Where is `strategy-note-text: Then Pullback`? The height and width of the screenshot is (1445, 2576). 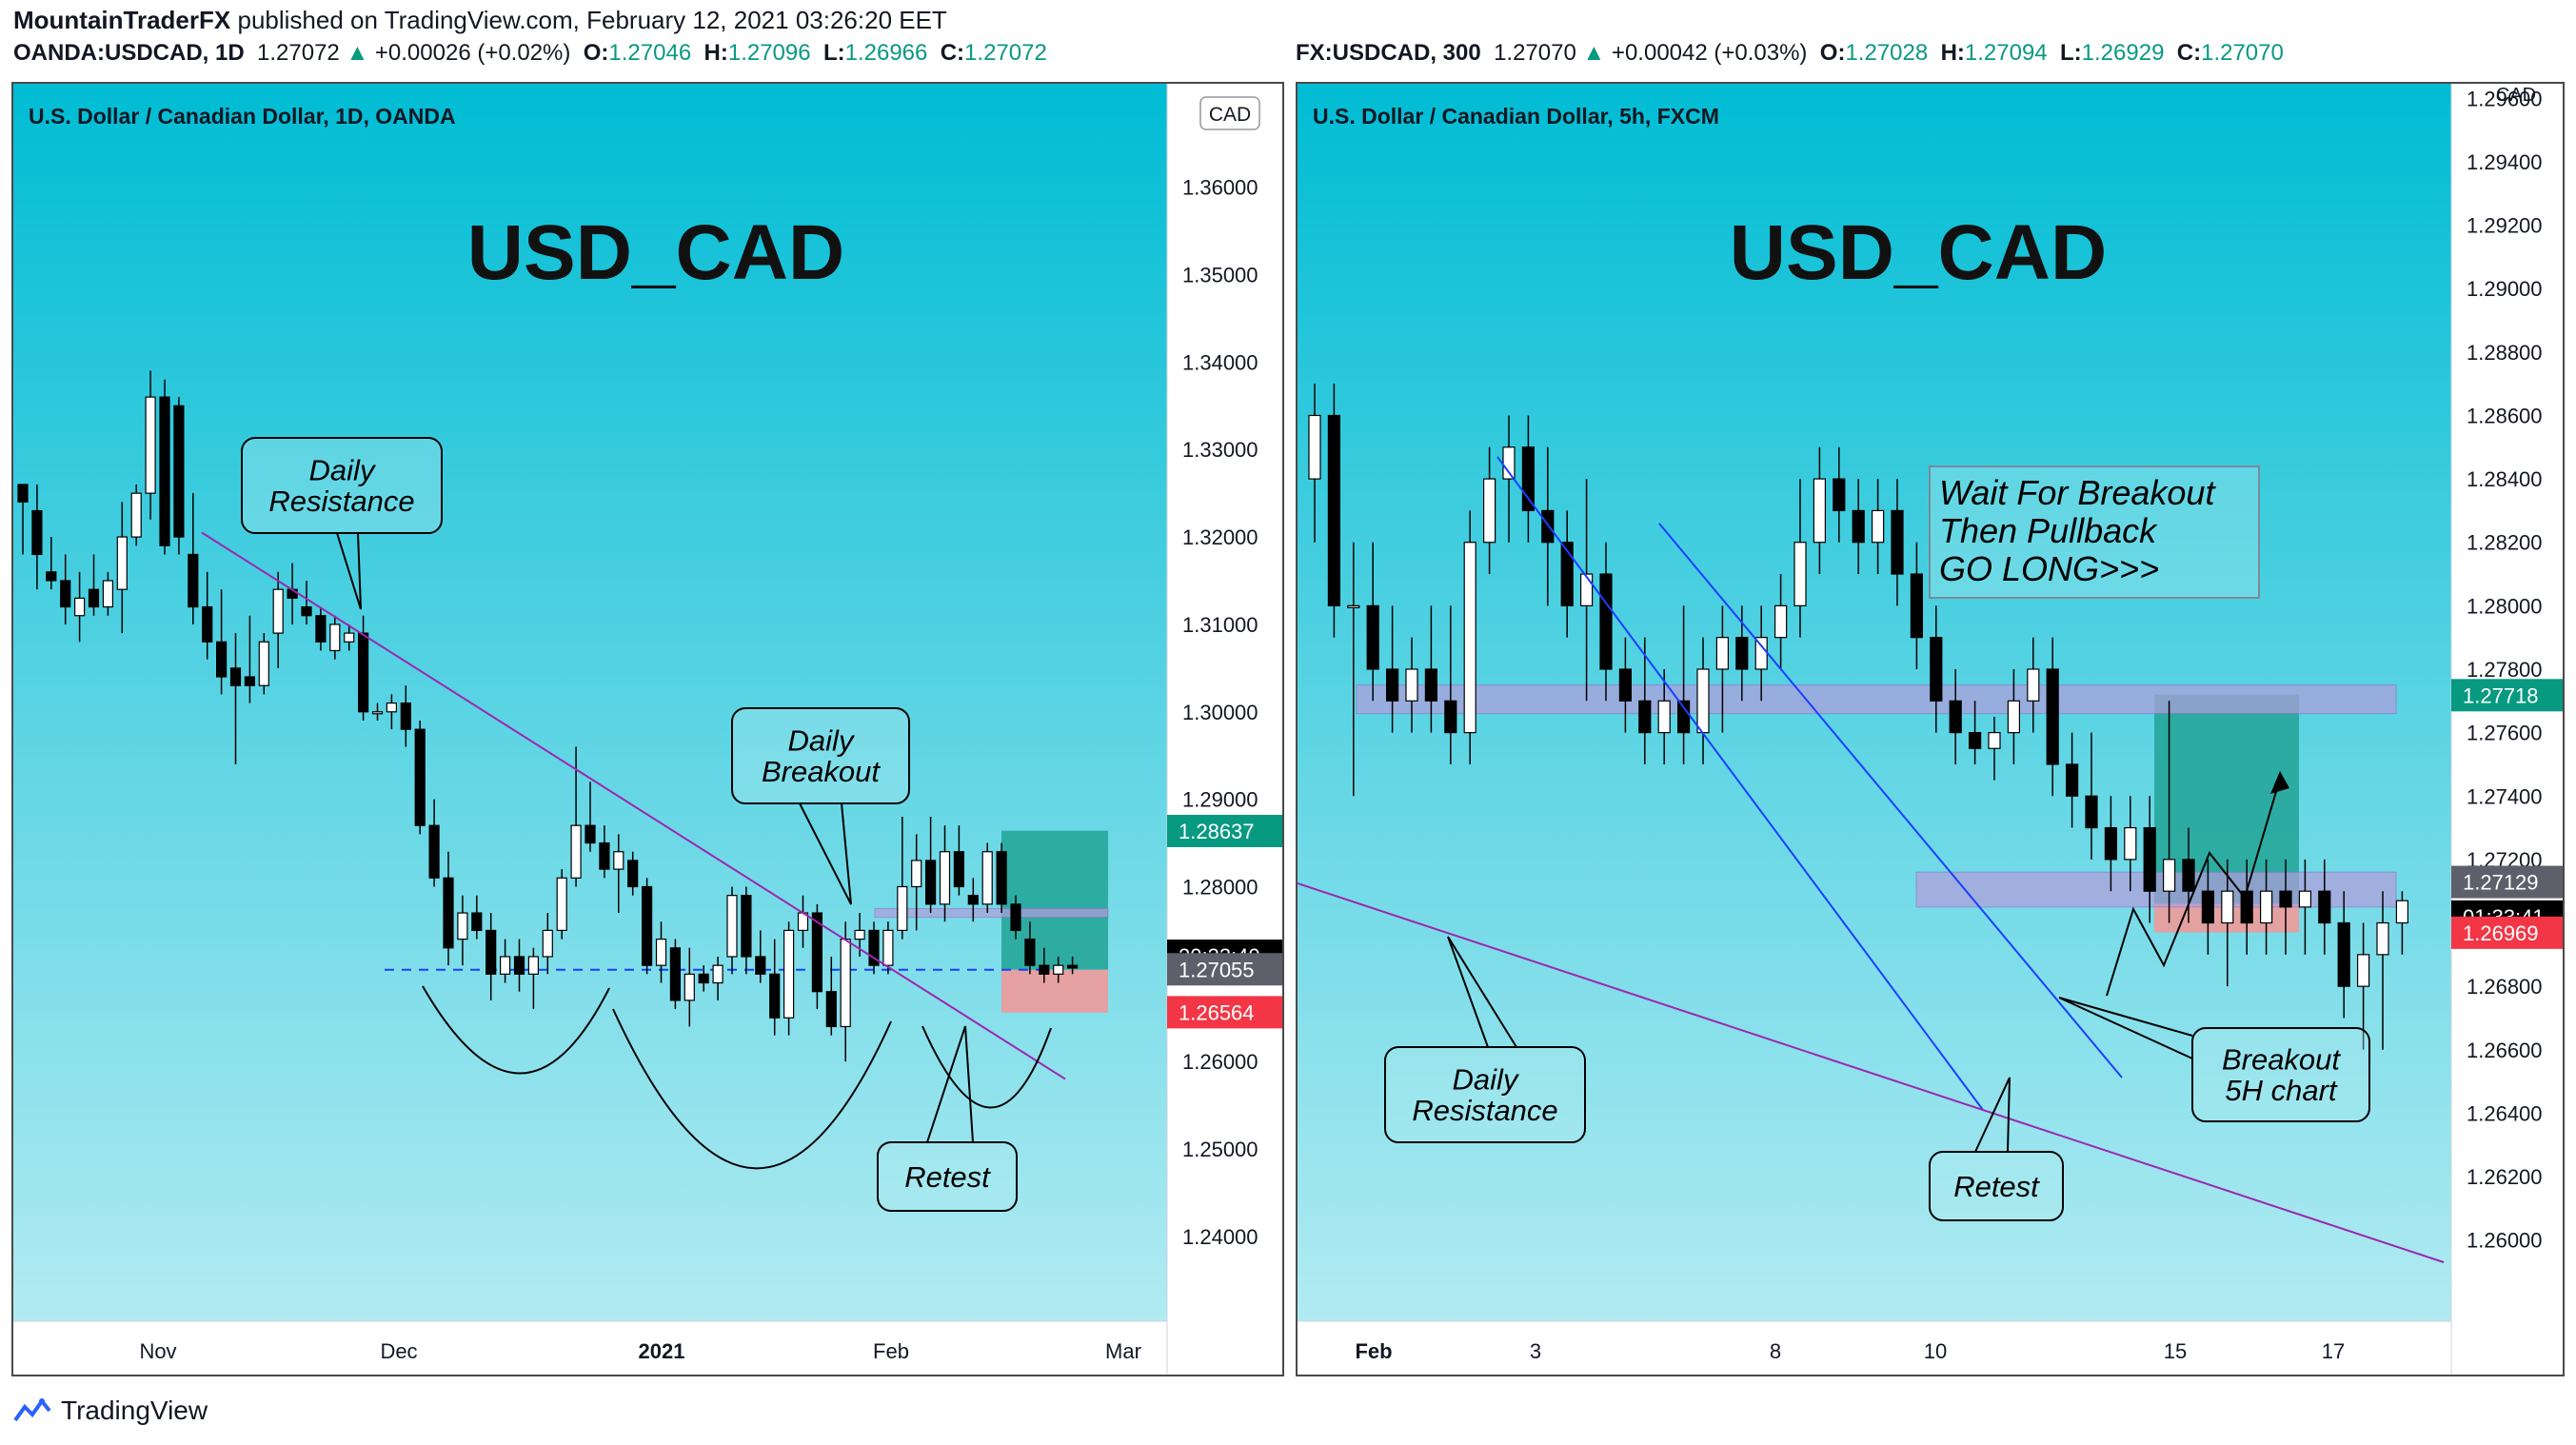 strategy-note-text: Then Pullback is located at coordinates (2048, 530).